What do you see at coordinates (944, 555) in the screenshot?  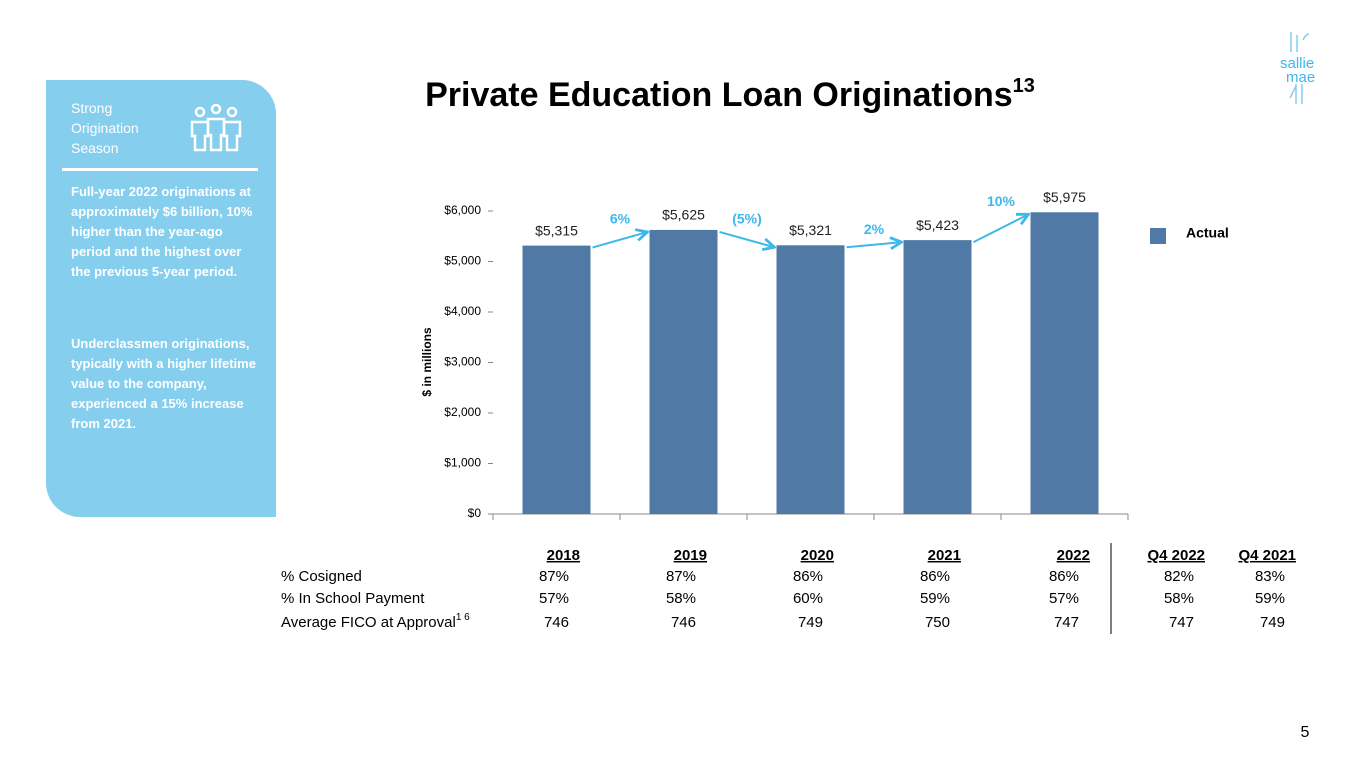 I see `column-header: 2021` at bounding box center [944, 555].